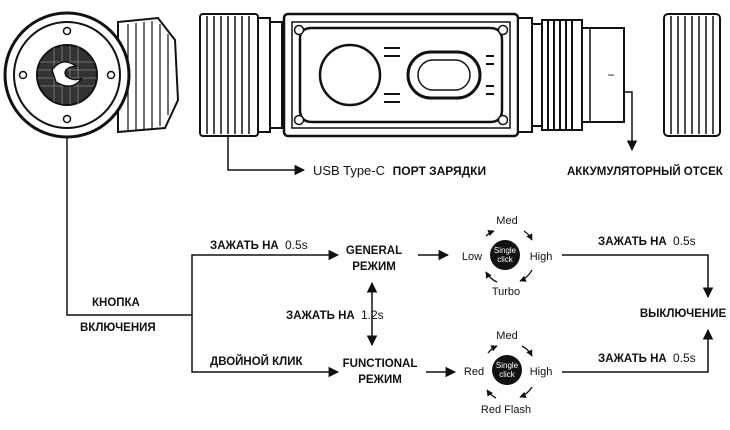  I want to click on arrow-functional-to-off, so click(638, 350).